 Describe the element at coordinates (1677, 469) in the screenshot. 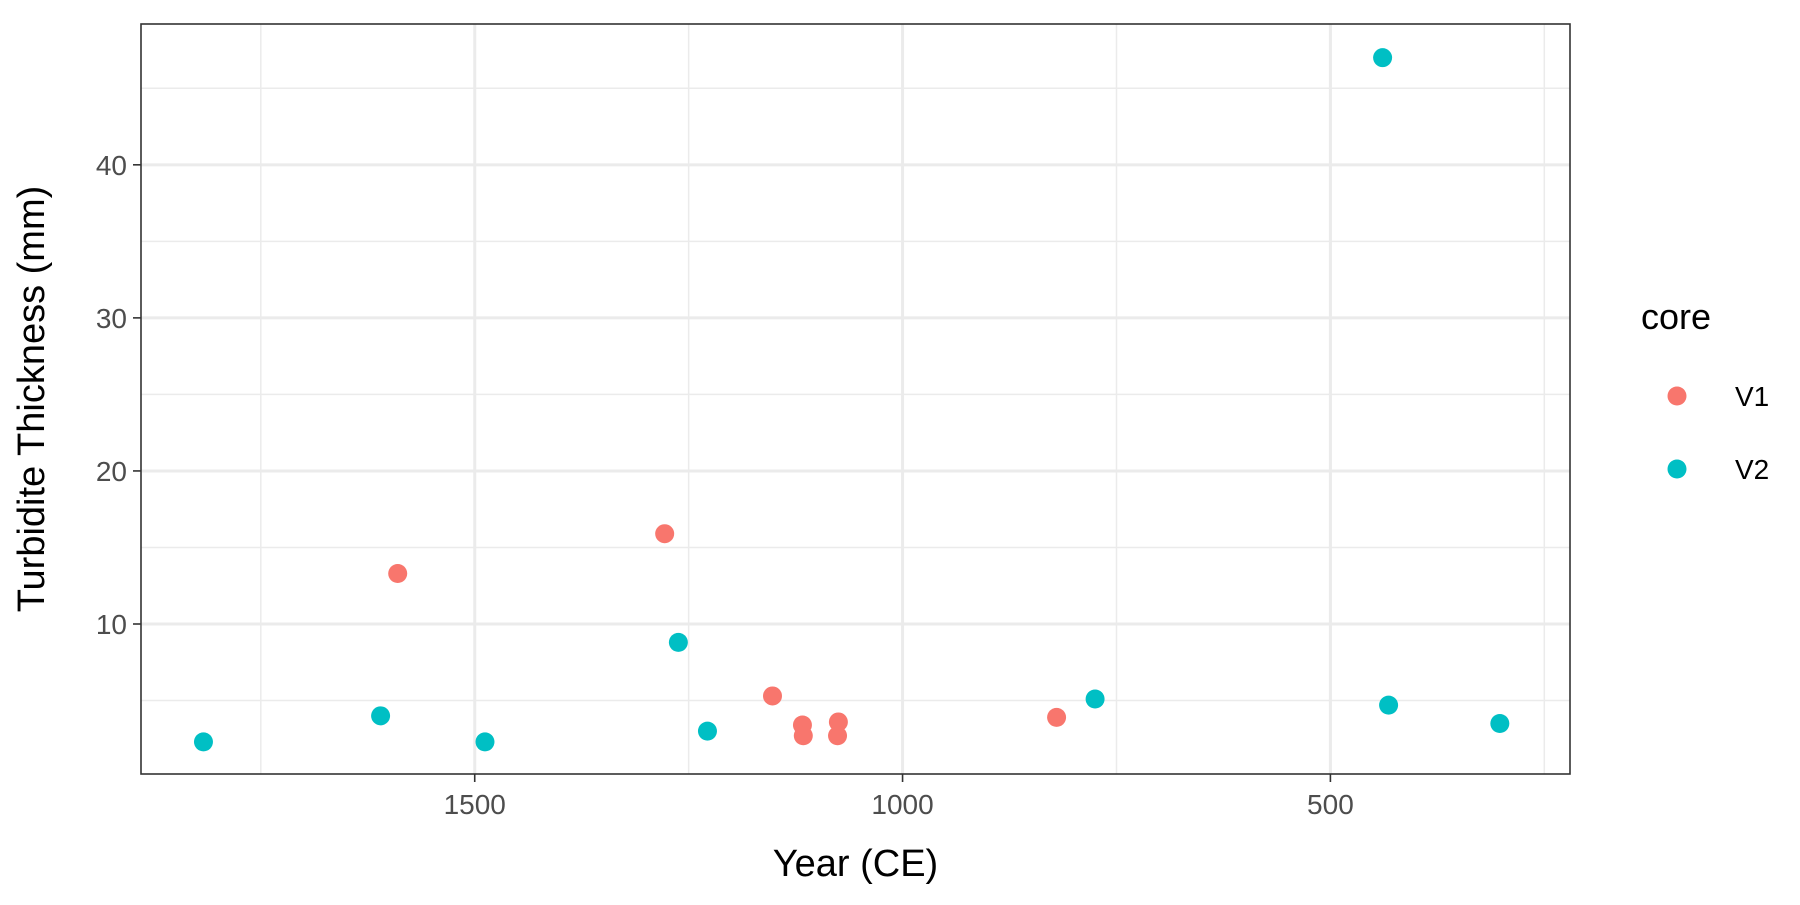

I see `legend-key-v2` at that location.